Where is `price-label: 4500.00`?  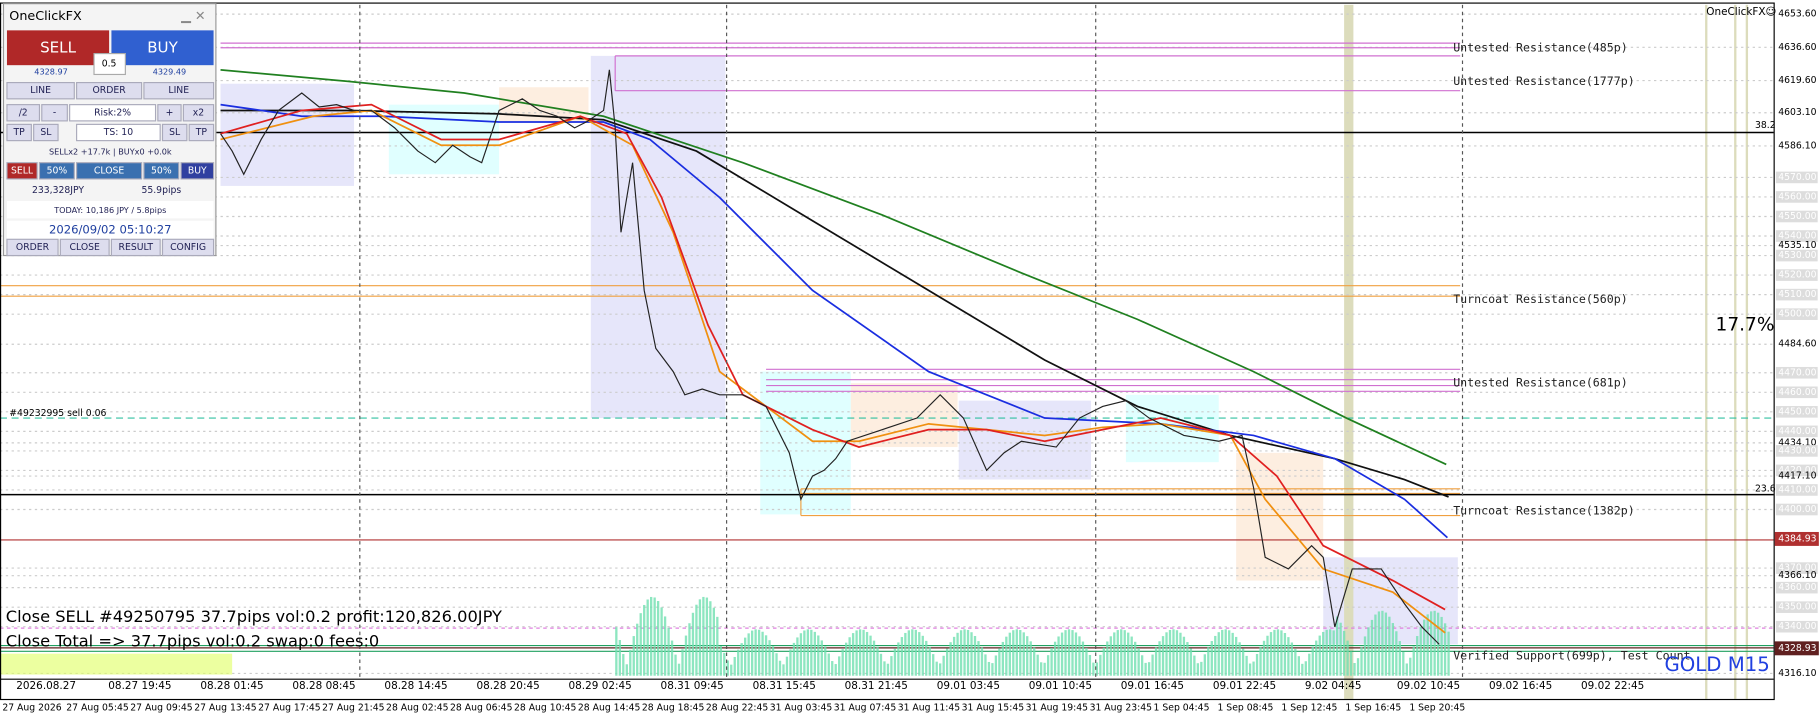
price-label: 4500.00 is located at coordinates (1797, 314).